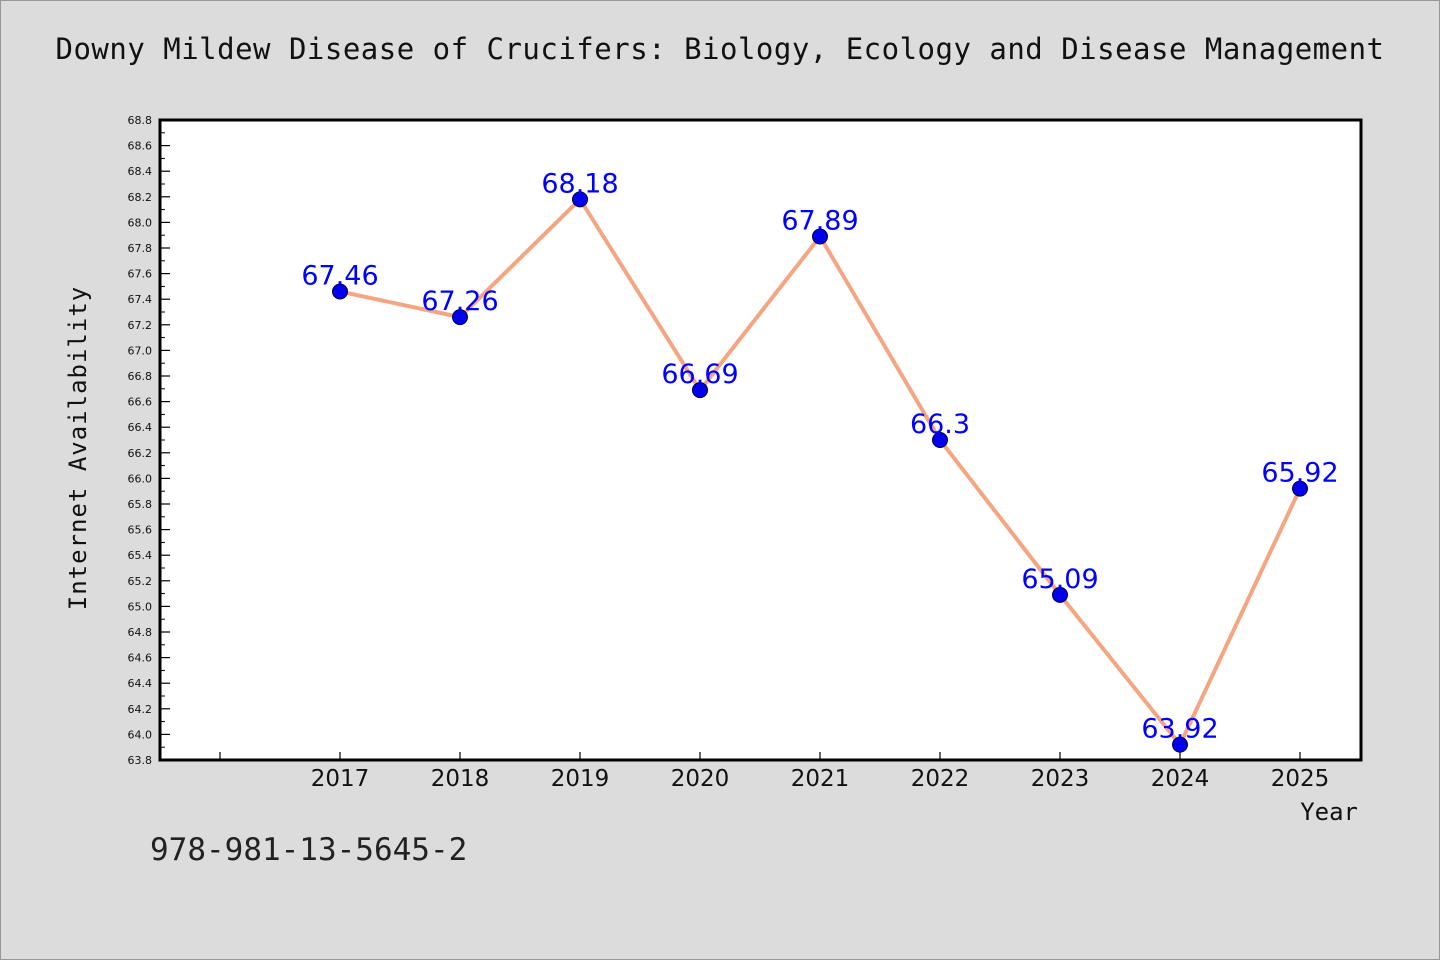  Describe the element at coordinates (140, 299) in the screenshot. I see `y-tick-label: 67.4` at that location.